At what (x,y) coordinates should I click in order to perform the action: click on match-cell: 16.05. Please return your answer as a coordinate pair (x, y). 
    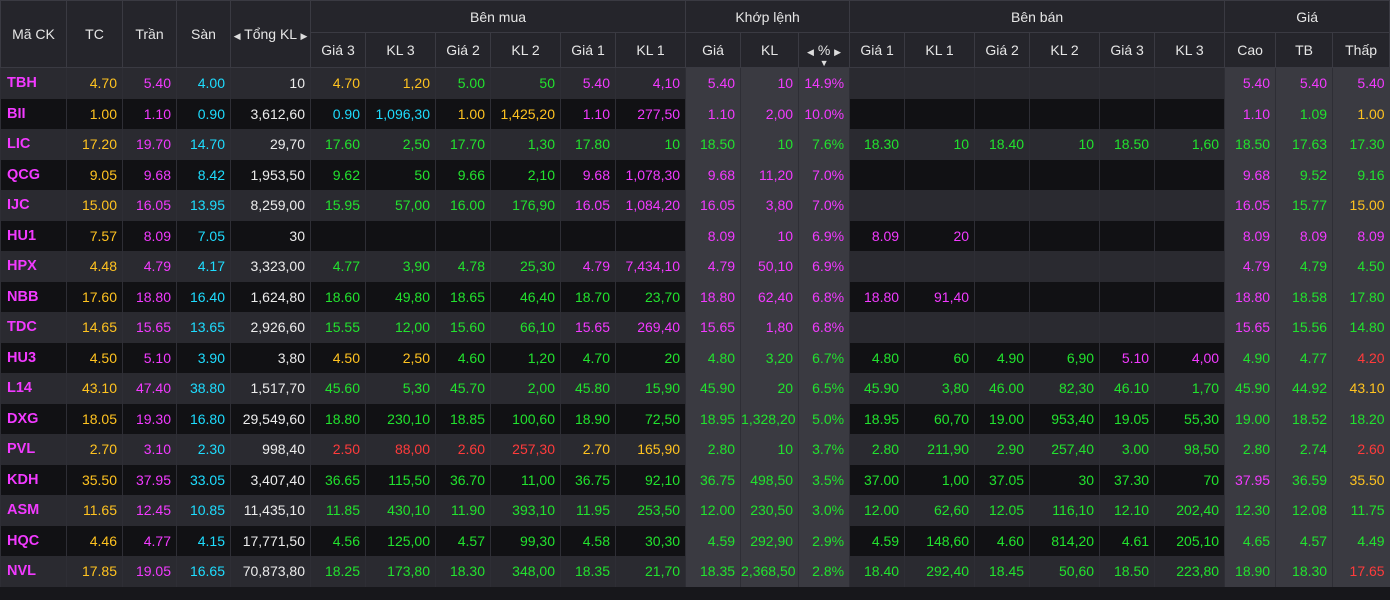
    Looking at the image, I should click on (713, 205).